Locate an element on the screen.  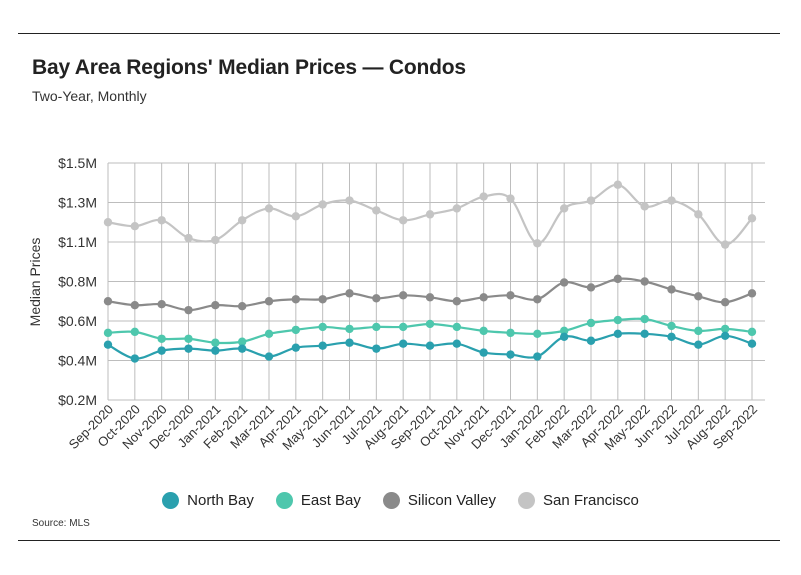
y-tick-label: $0.2M is located at coordinates (77, 400).